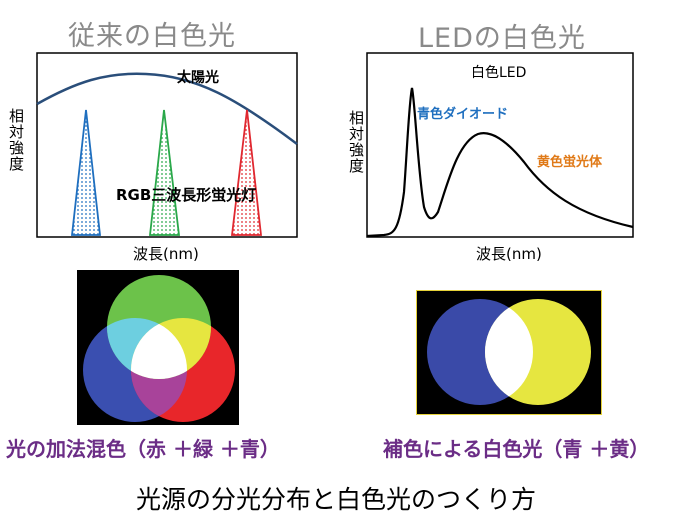 Image resolution: width=675 pixels, height=520 pixels. Describe the element at coordinates (143, 449) in the screenshot. I see `additive-caption: 光の加法混色（赤 ＋緑 ＋青）` at that location.